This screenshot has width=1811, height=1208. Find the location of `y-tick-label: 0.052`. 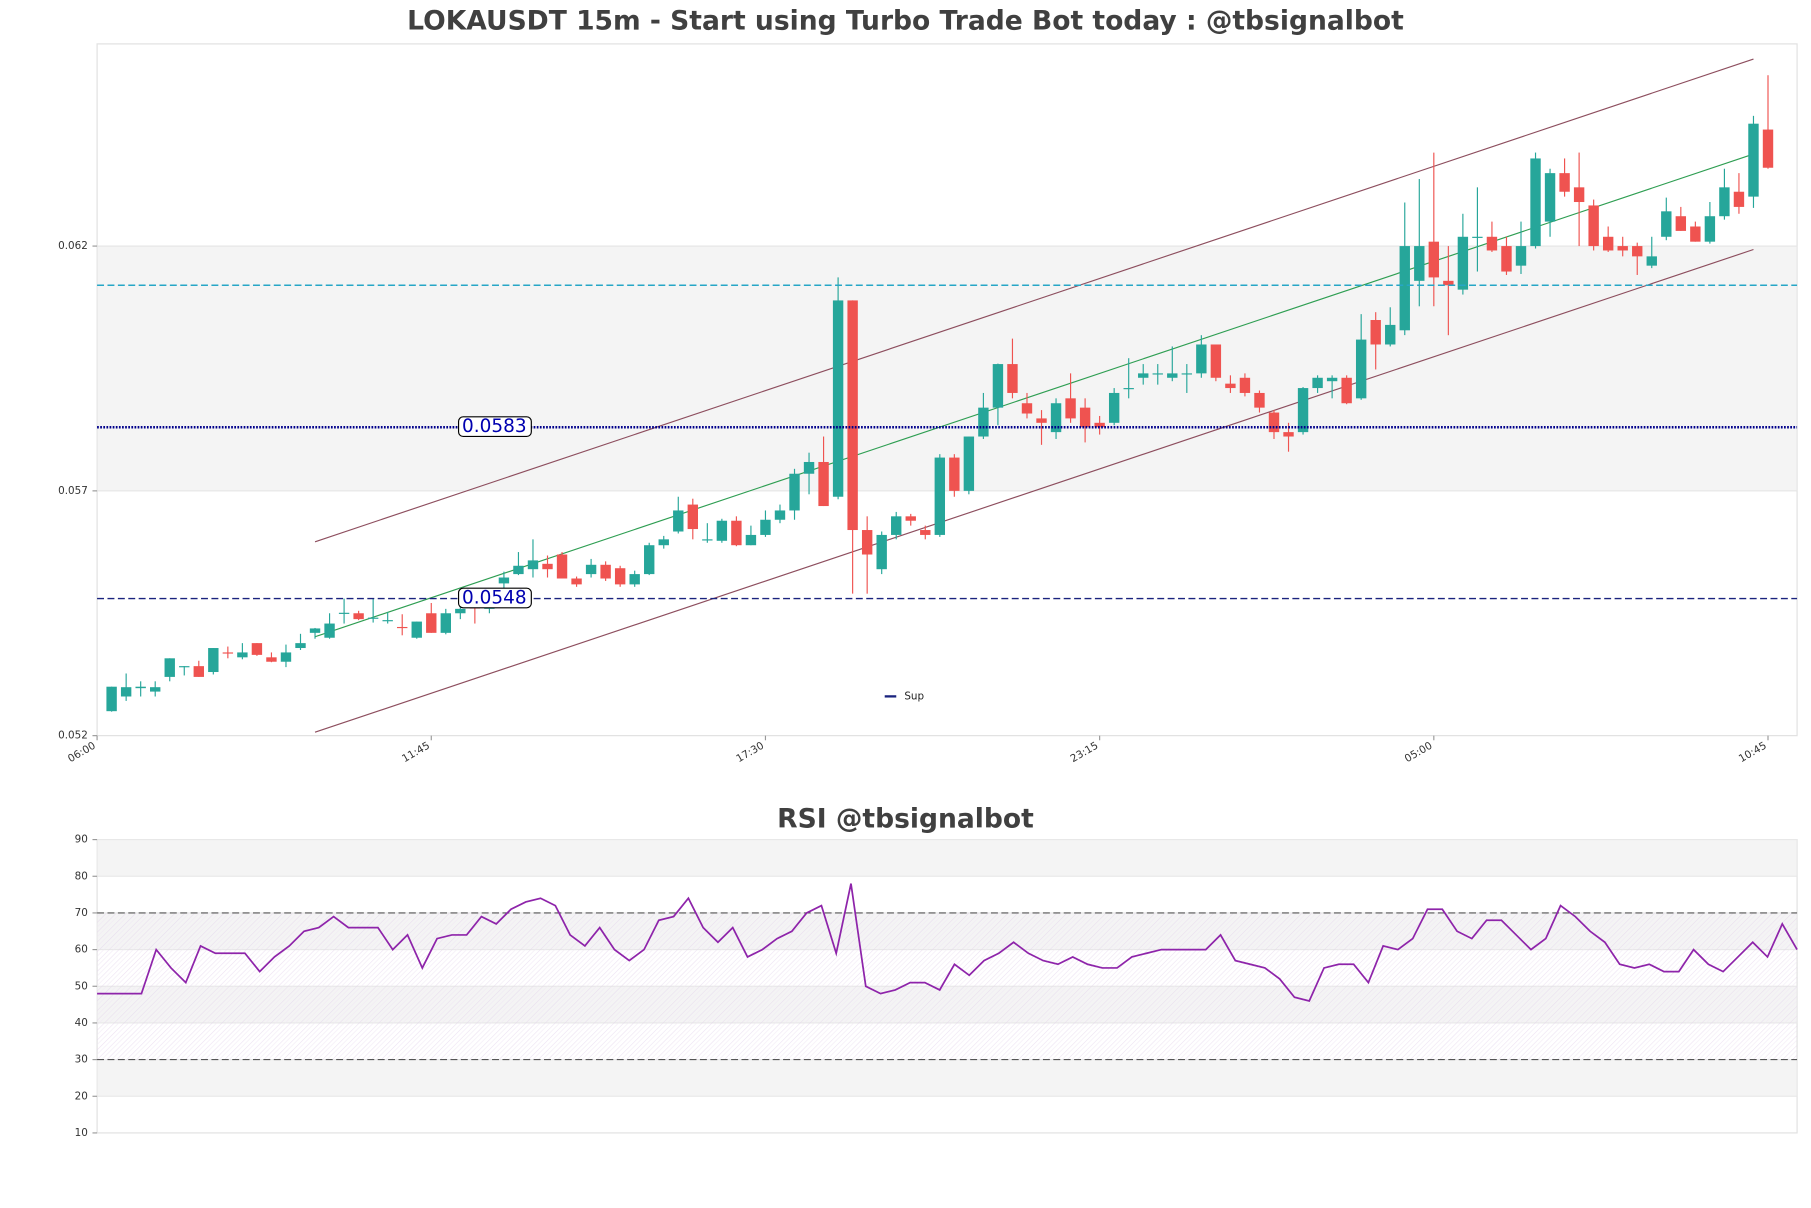

y-tick-label: 0.052 is located at coordinates (73, 736).